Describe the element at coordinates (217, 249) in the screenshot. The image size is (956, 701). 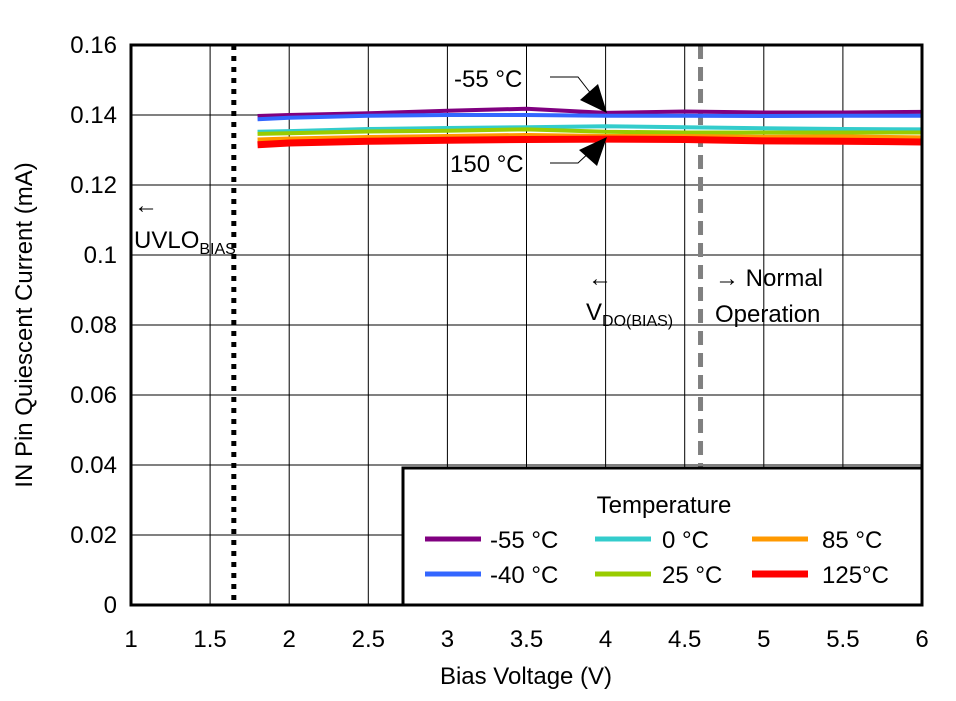
I see `uvlo-subscript: BIAS` at that location.